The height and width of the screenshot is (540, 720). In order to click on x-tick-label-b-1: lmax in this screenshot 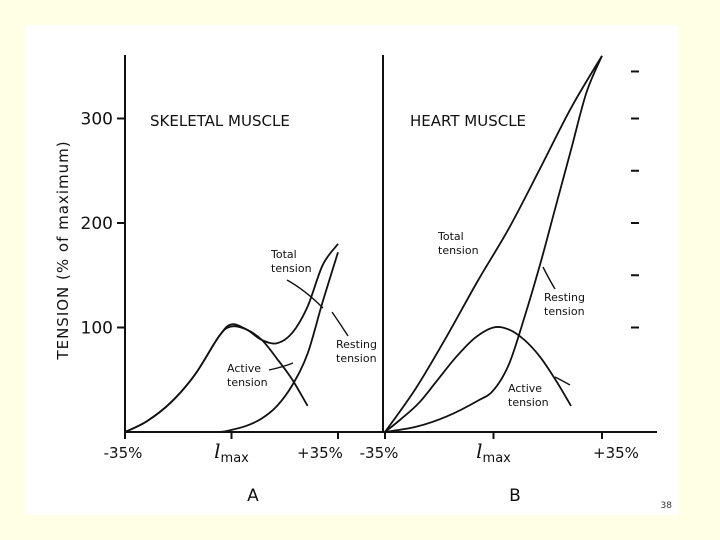, I will do `click(493, 452)`.